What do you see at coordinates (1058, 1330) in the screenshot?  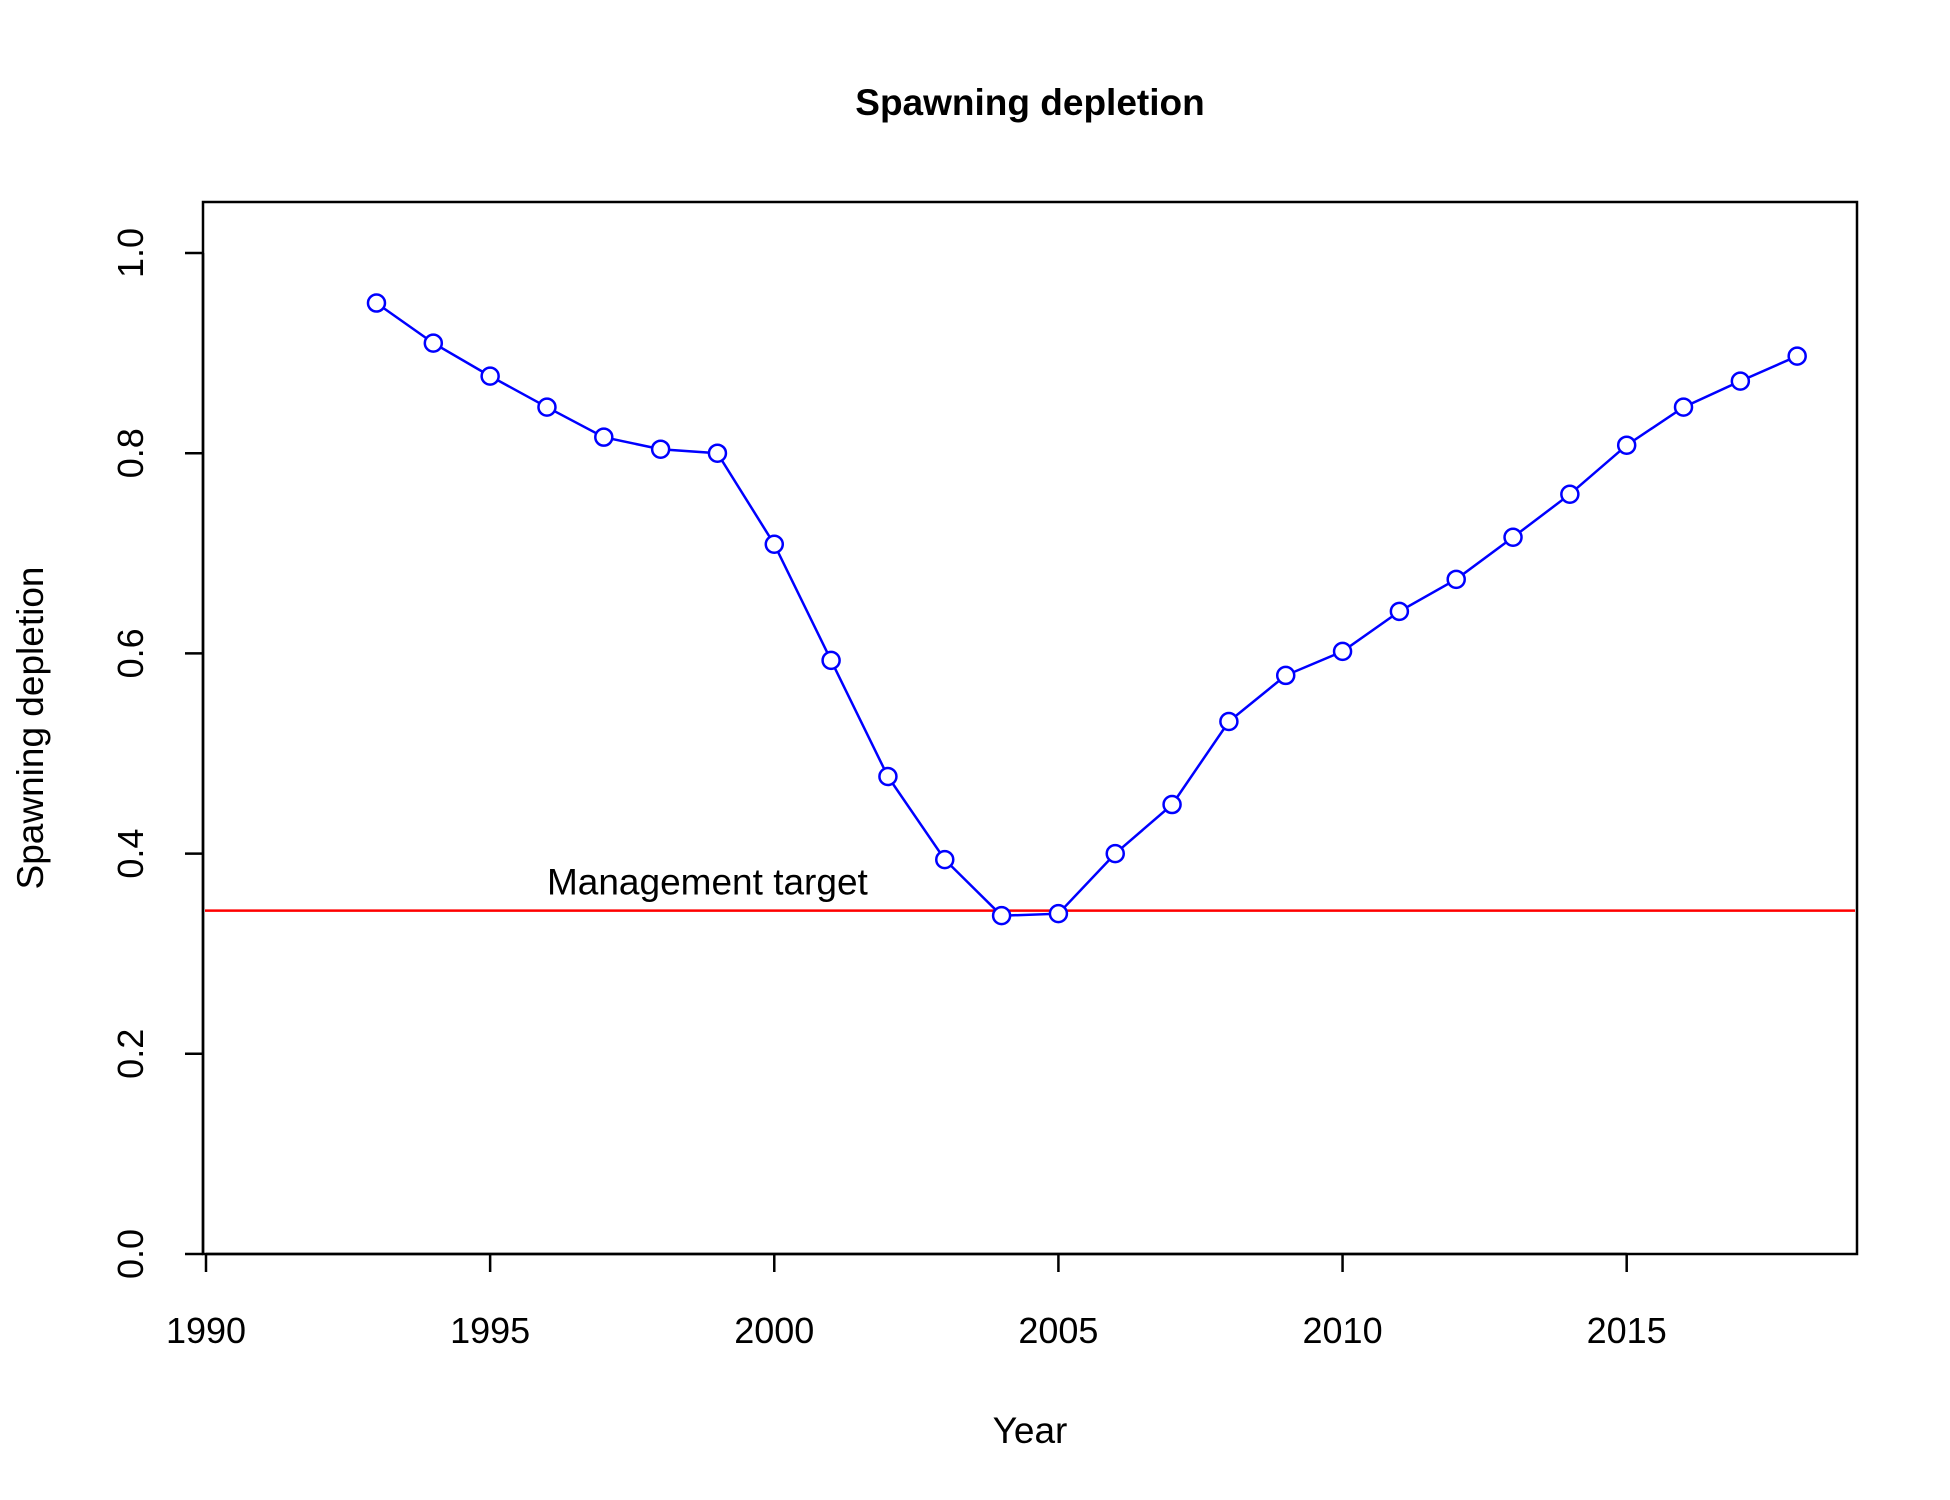 I see `x-tick-label: 2005` at bounding box center [1058, 1330].